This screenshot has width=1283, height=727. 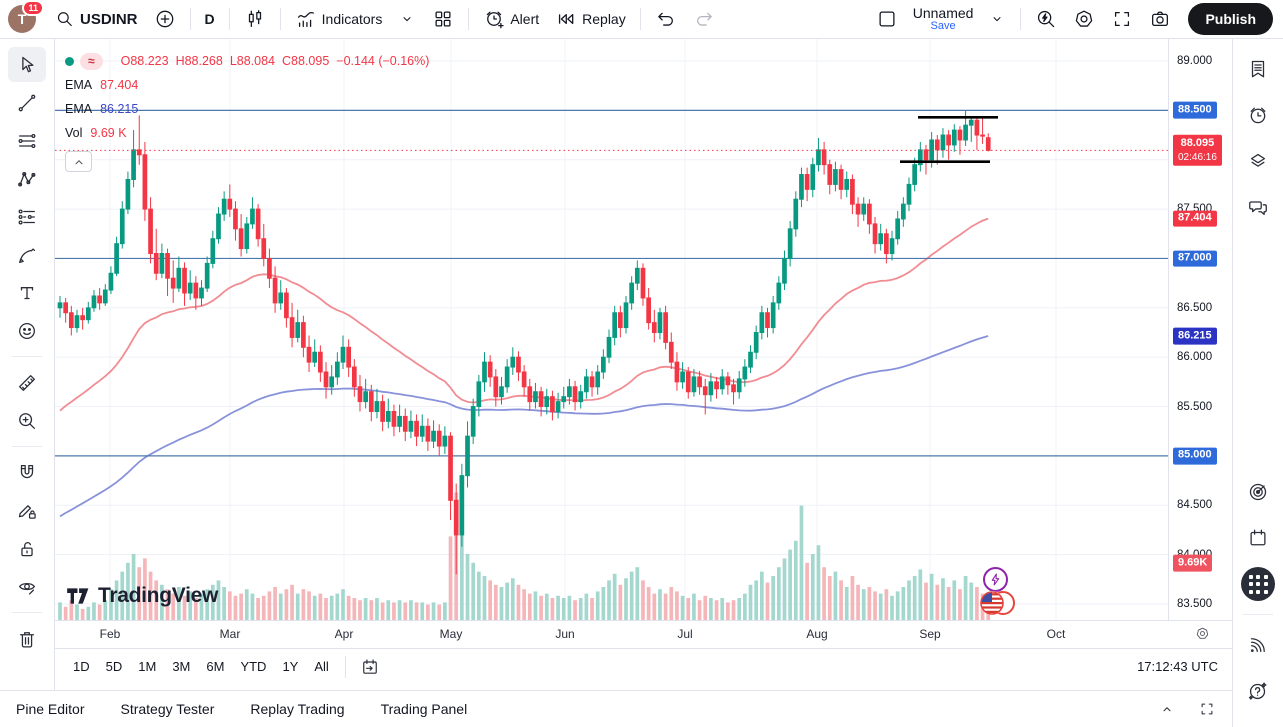 I want to click on month-label: Feb, so click(x=110, y=634).